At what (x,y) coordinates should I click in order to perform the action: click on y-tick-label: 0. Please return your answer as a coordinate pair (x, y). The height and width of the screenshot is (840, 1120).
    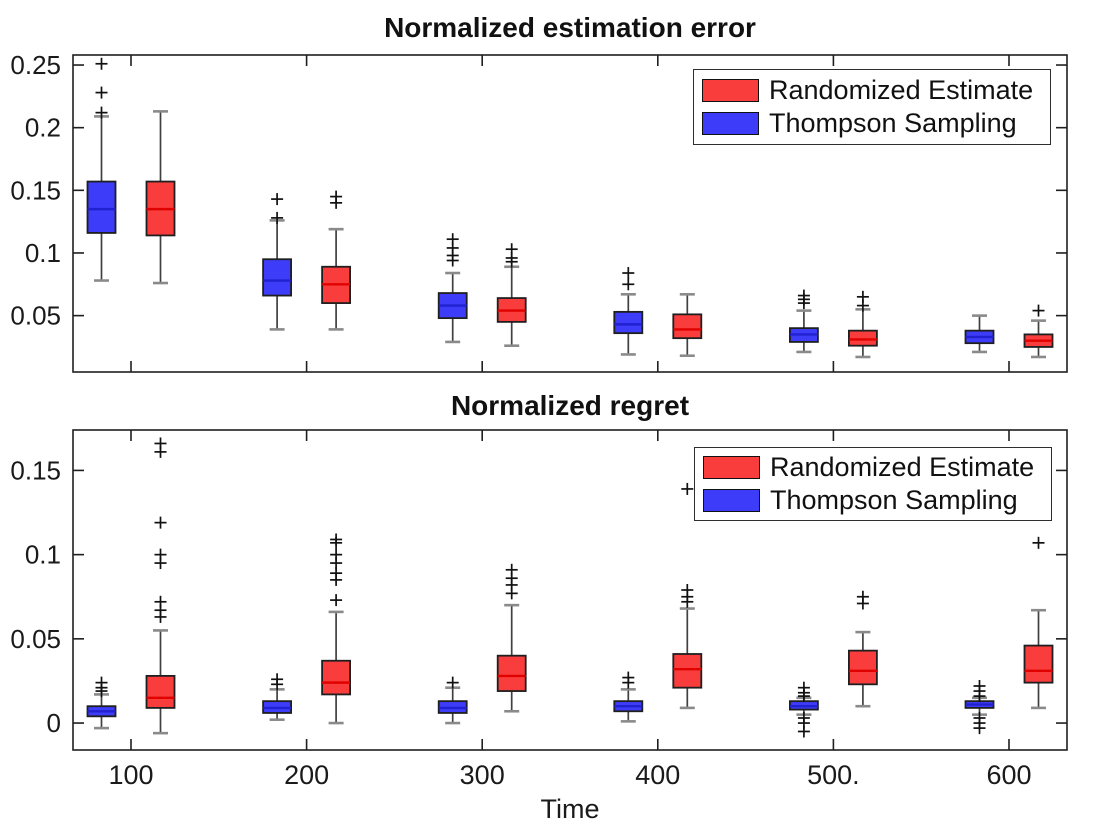
    Looking at the image, I should click on (54, 723).